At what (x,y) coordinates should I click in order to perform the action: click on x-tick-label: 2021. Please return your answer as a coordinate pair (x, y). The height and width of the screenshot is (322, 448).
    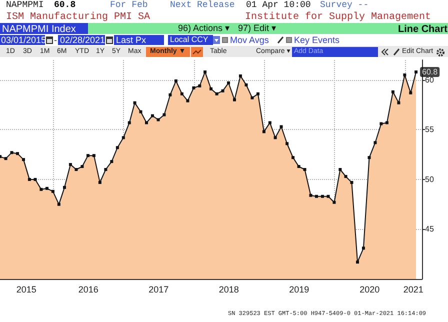
    Looking at the image, I should click on (413, 289).